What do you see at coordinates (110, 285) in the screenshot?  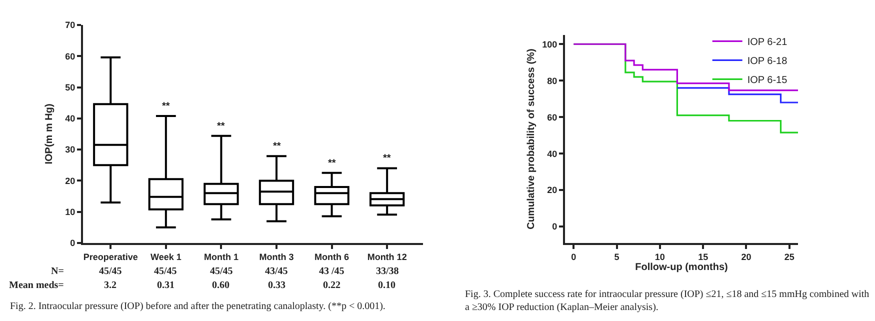 I see `text: 3.2` at bounding box center [110, 285].